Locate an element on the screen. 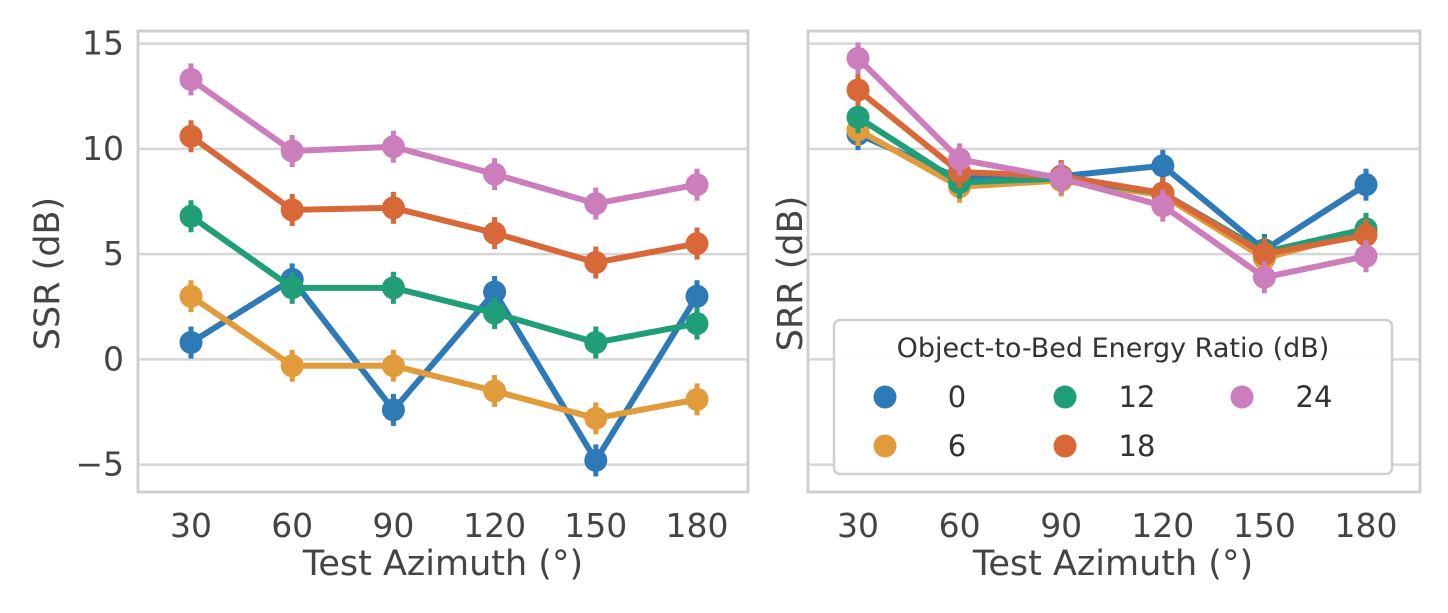  y-tick-label: −5 is located at coordinates (99, 464).